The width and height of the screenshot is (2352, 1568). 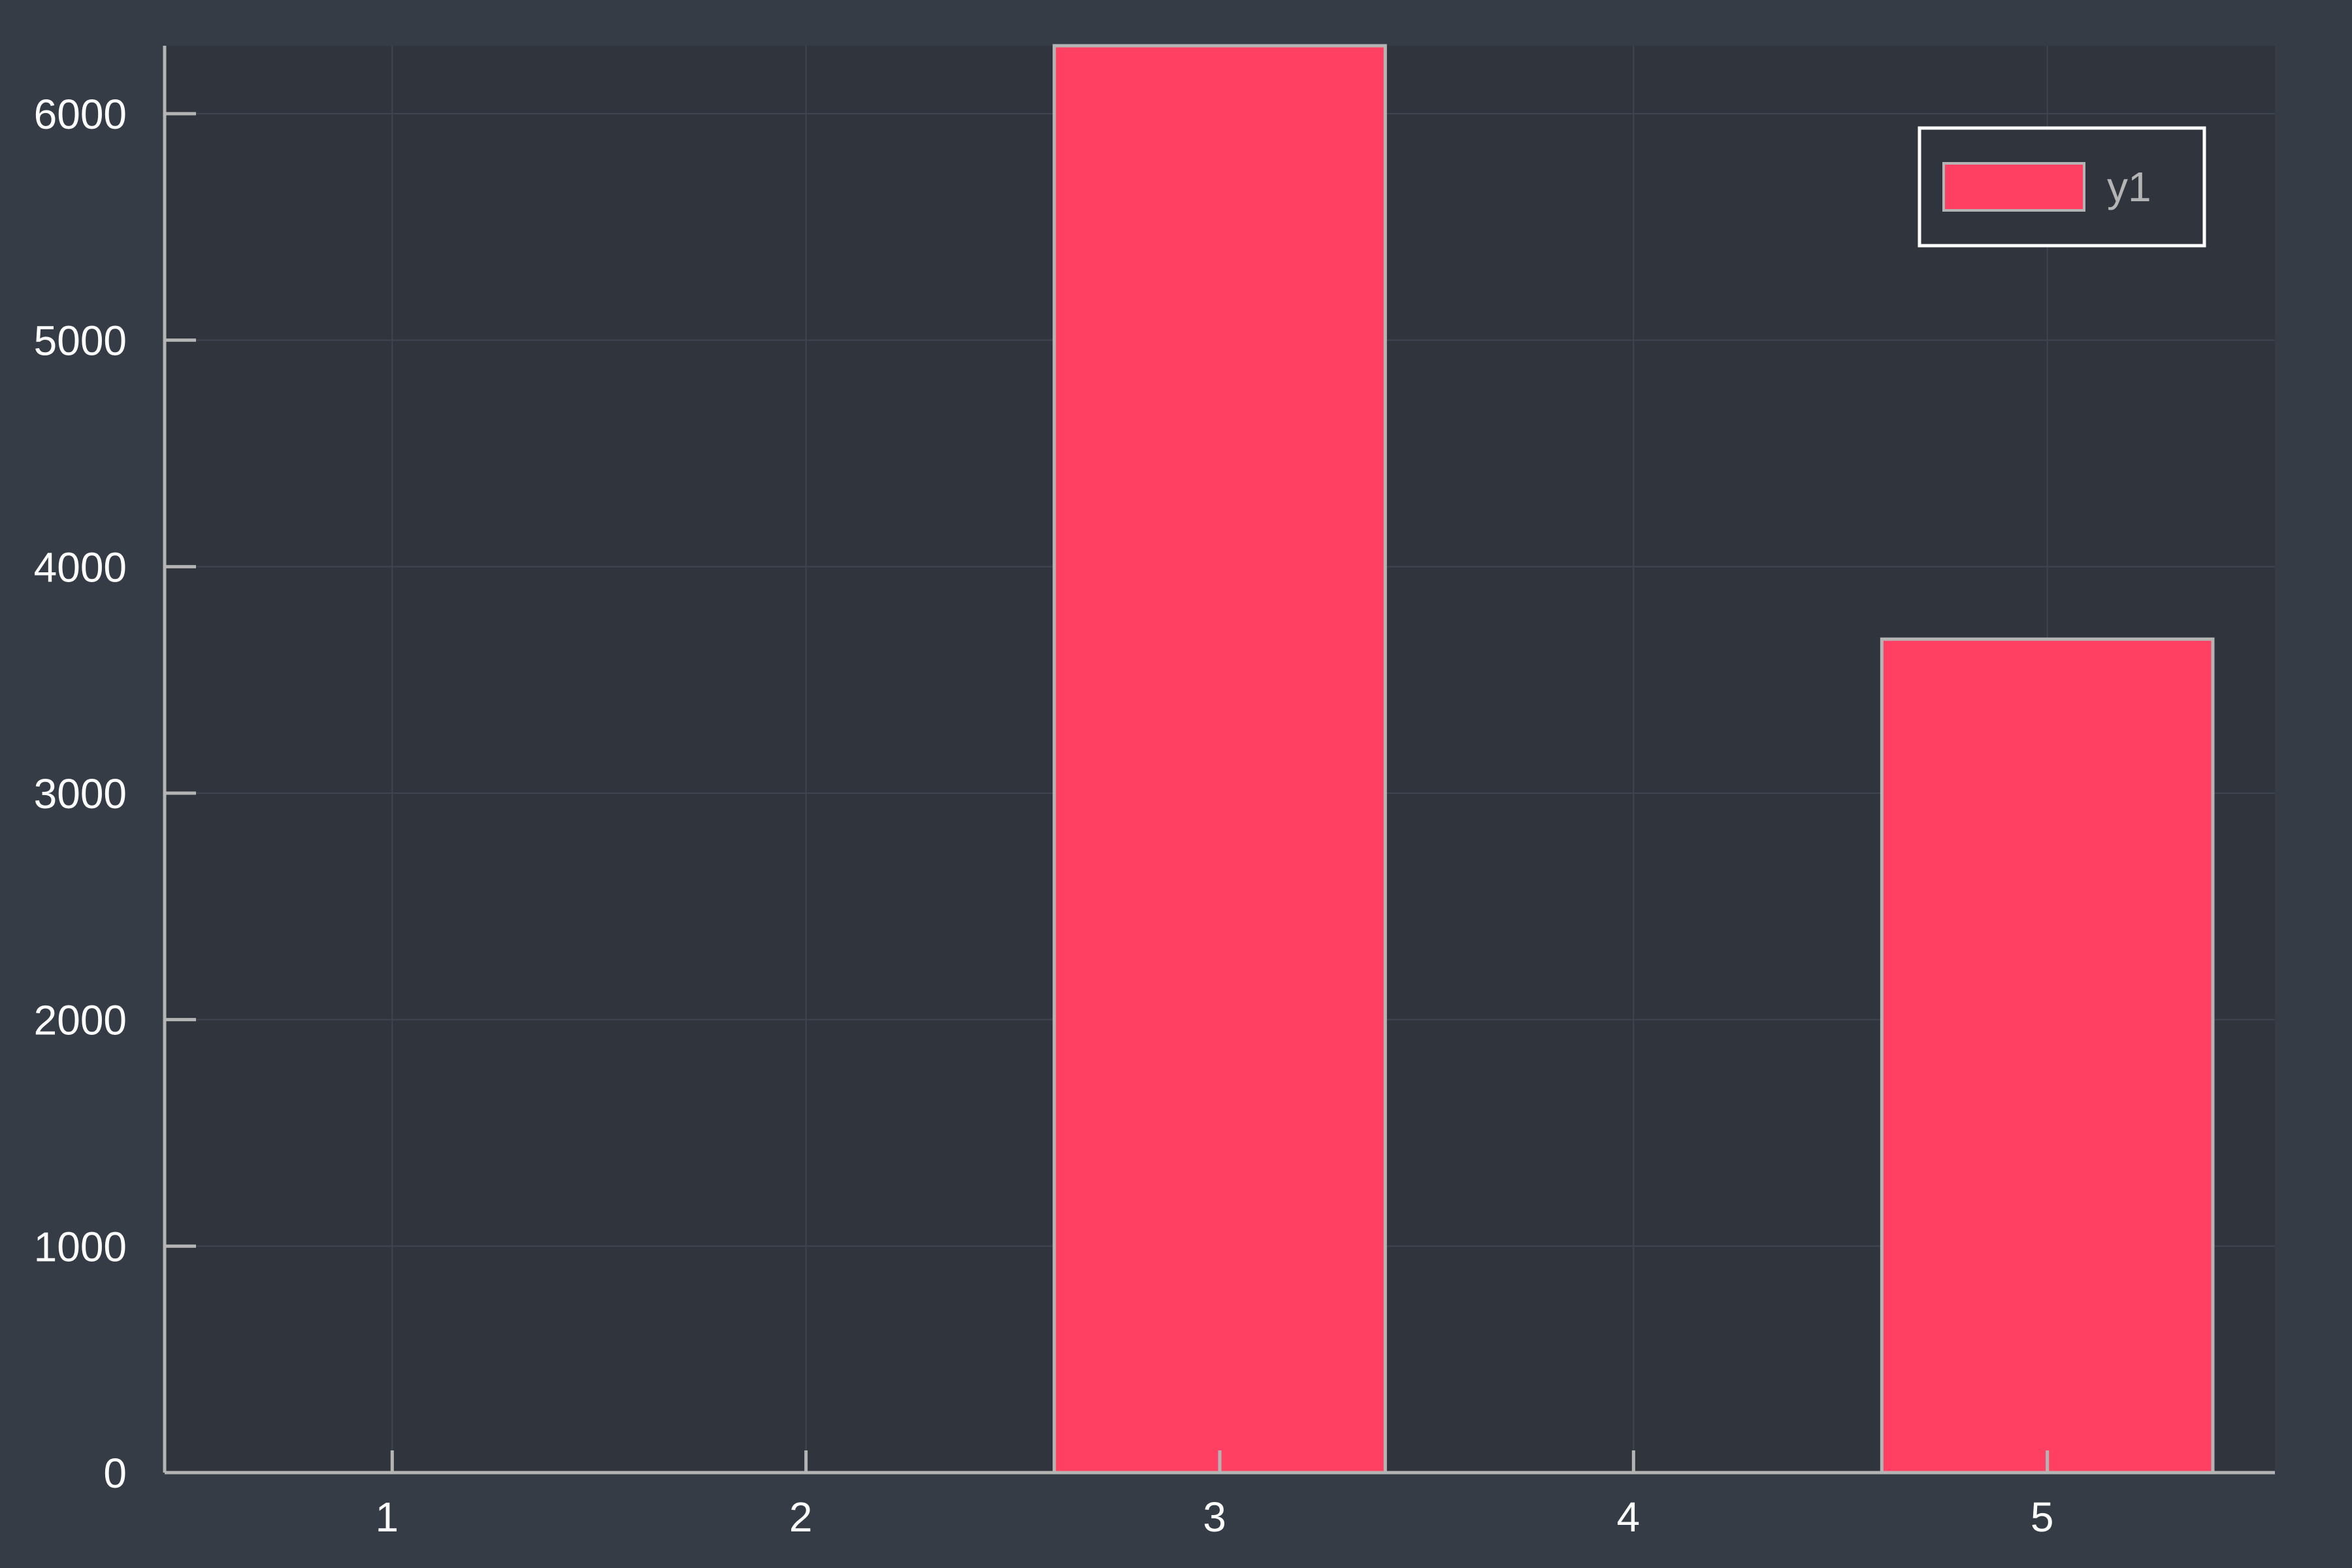 I want to click on legend: y1, so click(x=2062, y=187).